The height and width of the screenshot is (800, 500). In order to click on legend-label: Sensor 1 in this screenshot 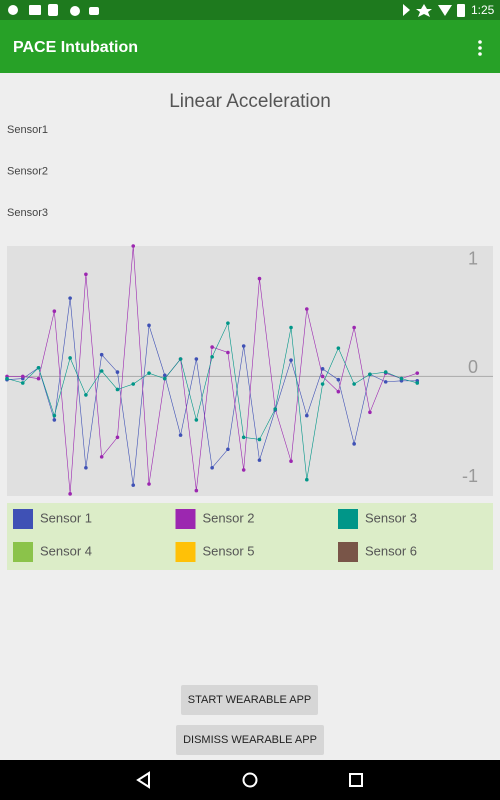, I will do `click(66, 517)`.